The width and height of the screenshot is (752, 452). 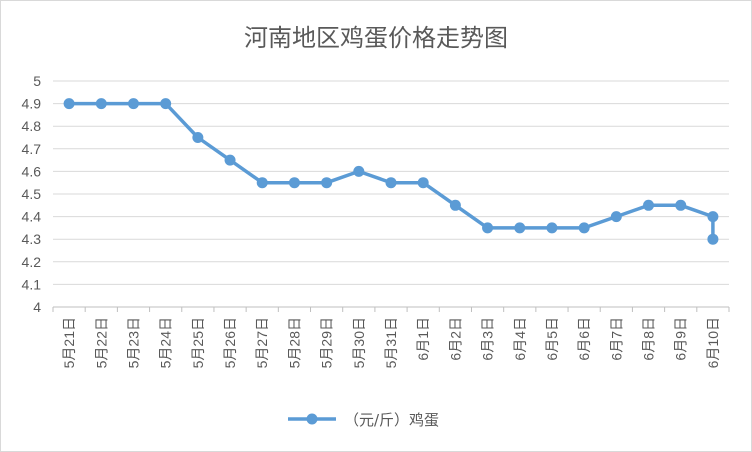 I want to click on x-tick-label: 6月7日, so click(x=616, y=339).